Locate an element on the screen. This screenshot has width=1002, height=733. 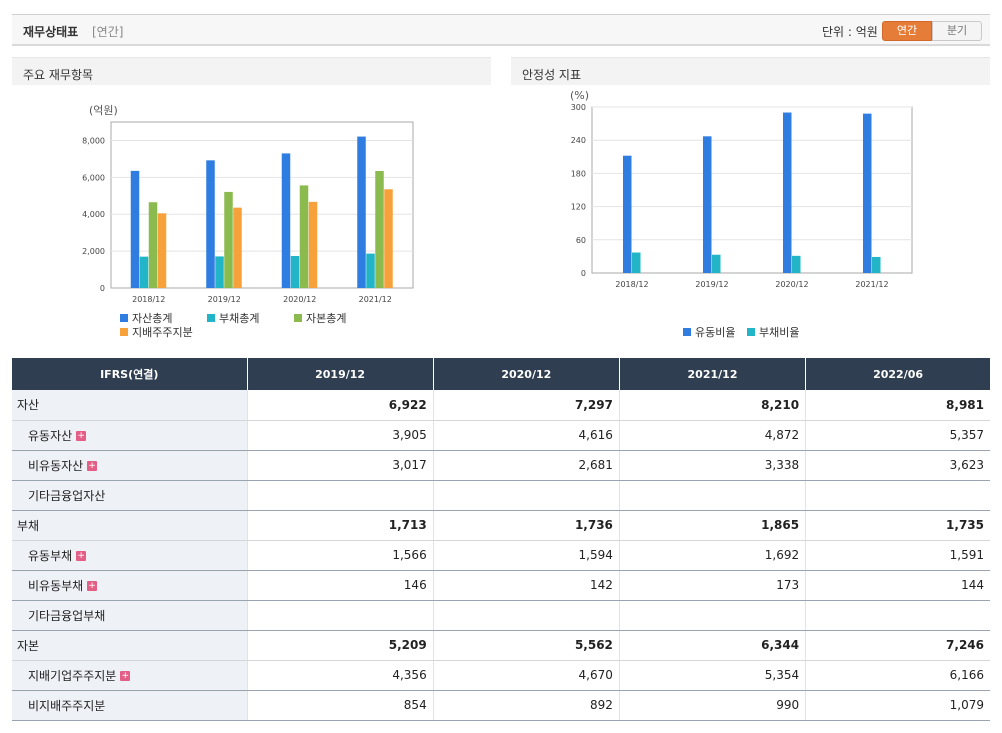
row-label: 기타금융업부채 is located at coordinates (129, 615).